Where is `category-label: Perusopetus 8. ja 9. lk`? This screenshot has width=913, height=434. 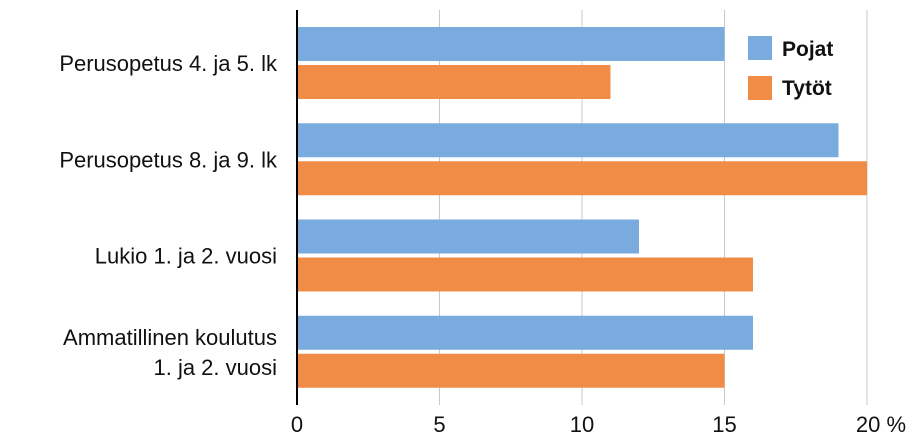 category-label: Perusopetus 8. ja 9. lk is located at coordinates (168, 159).